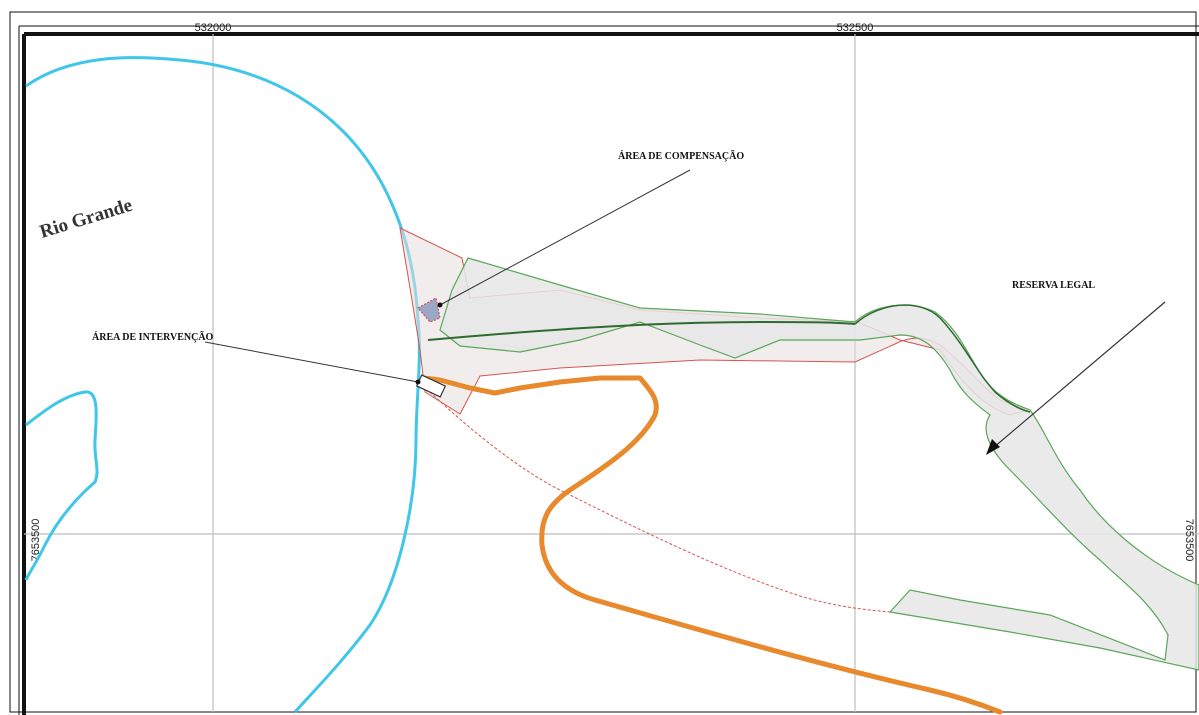  What do you see at coordinates (1079, 375) in the screenshot?
I see `leader-line-reserve` at bounding box center [1079, 375].